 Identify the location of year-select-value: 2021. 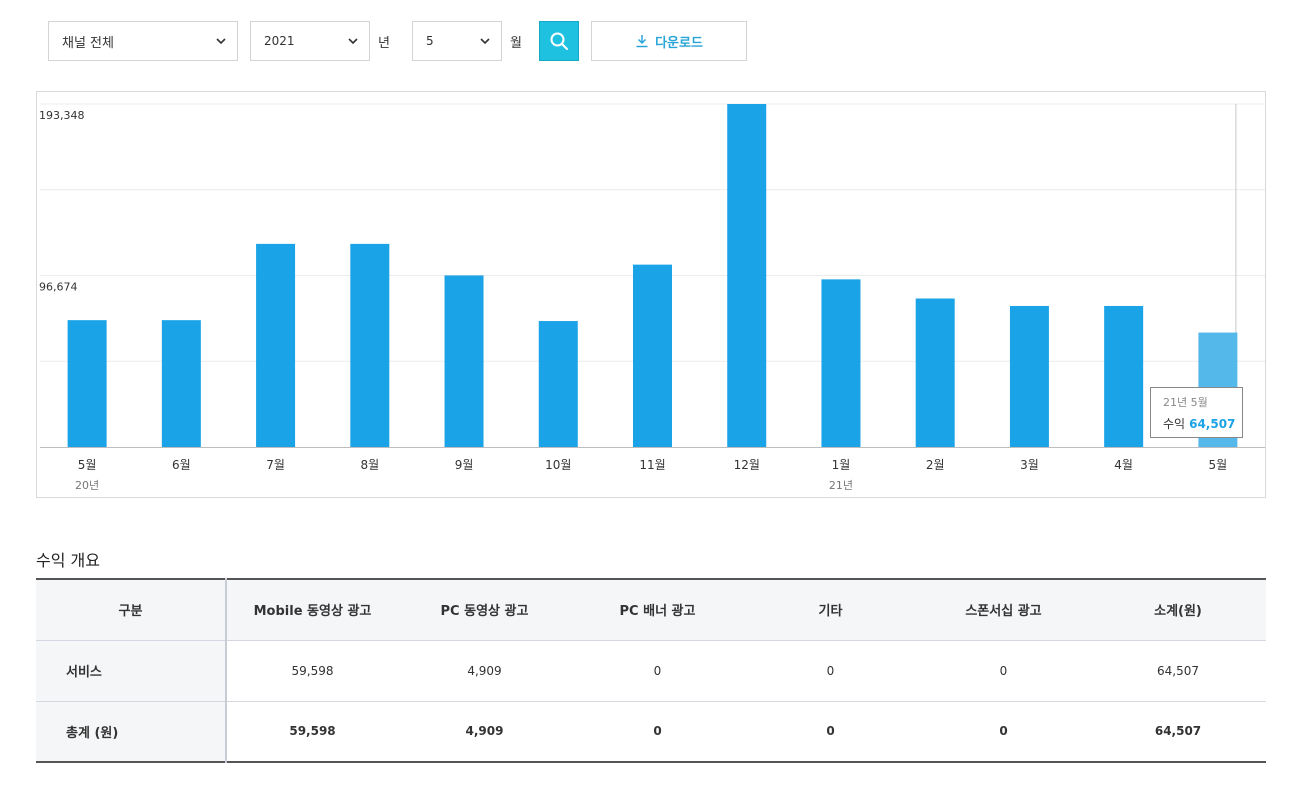
(279, 41).